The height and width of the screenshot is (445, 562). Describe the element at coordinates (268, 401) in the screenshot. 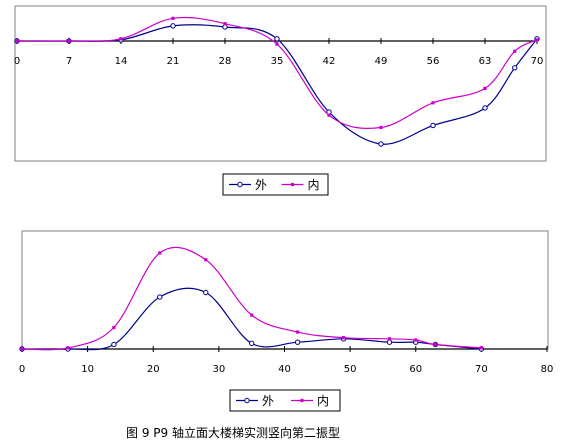

I see `bottom-legend-label-outer: 外` at that location.